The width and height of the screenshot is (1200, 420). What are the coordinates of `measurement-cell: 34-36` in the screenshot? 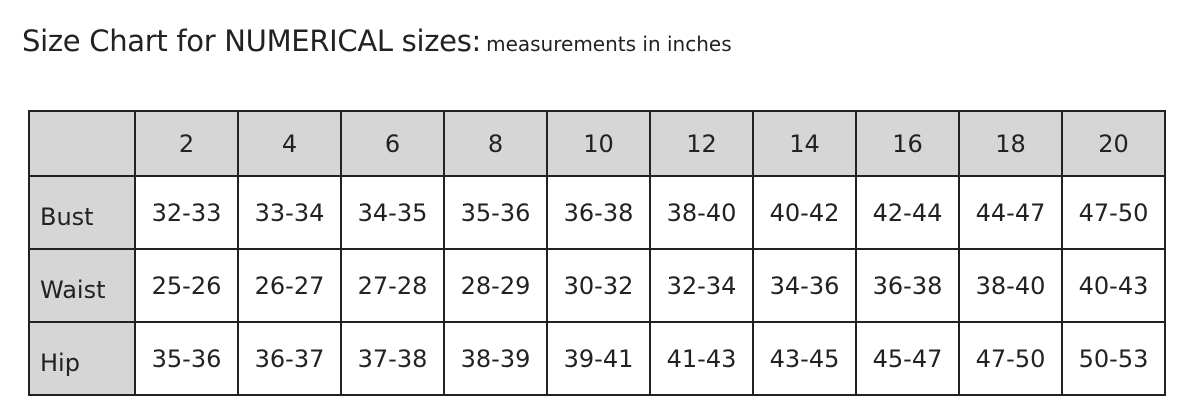 It's located at (804, 285).